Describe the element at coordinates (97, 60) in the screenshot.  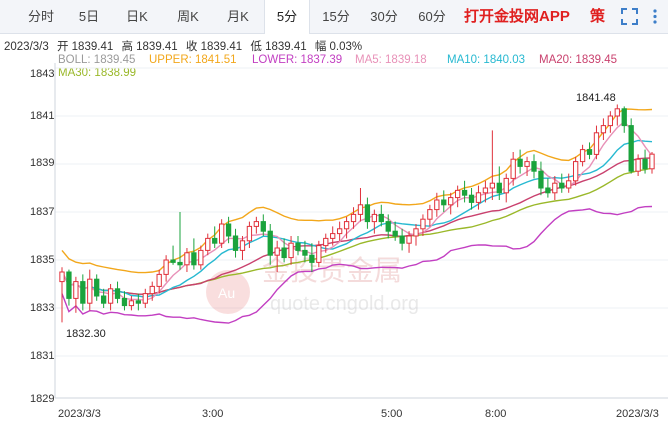
I see `legend-boll: BOLL: 1839.45` at that location.